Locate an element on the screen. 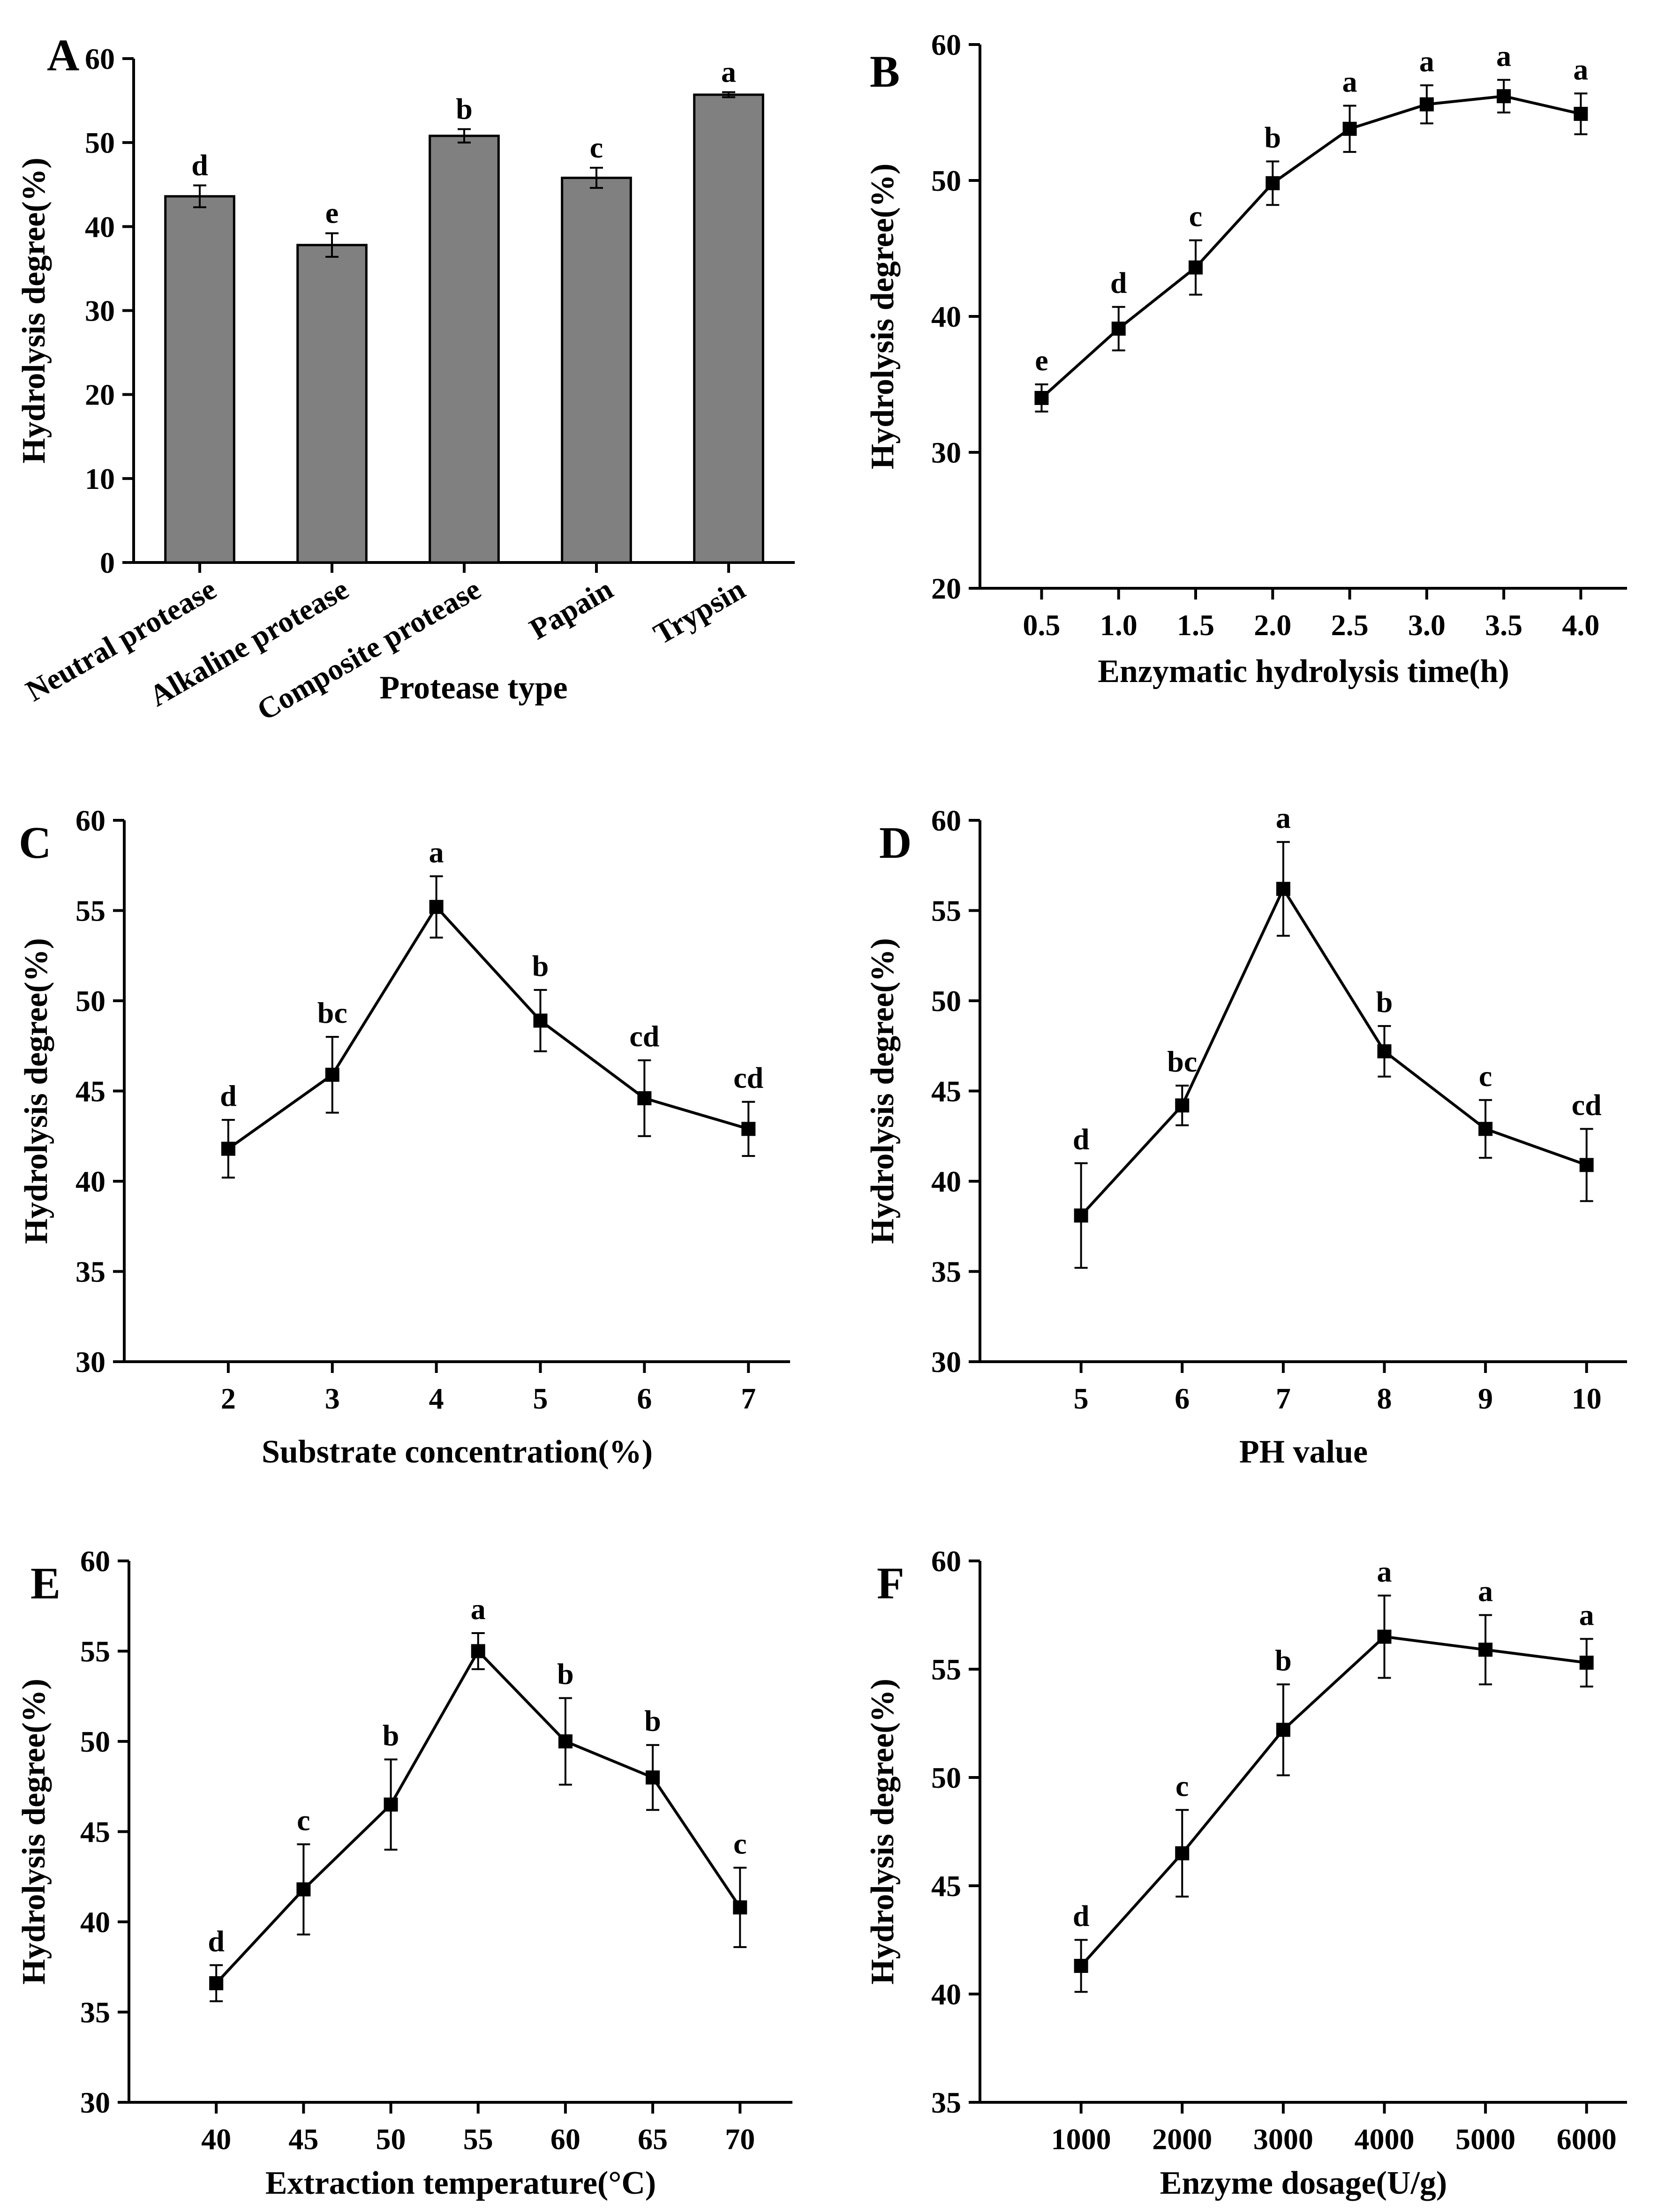  panel-letter: B is located at coordinates (885, 71).